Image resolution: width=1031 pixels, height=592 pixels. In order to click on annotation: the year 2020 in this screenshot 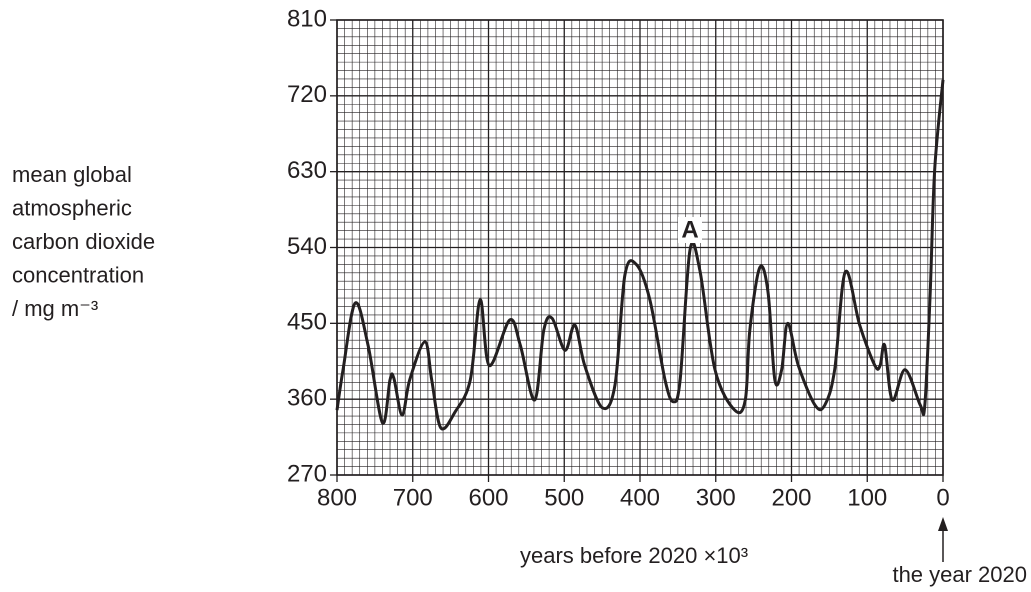, I will do `click(959, 574)`.